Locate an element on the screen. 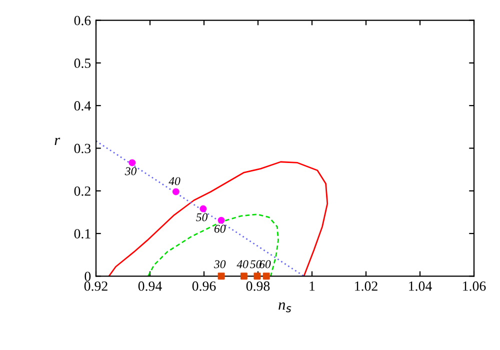  y-tick-label: 0.1 is located at coordinates (82, 234).